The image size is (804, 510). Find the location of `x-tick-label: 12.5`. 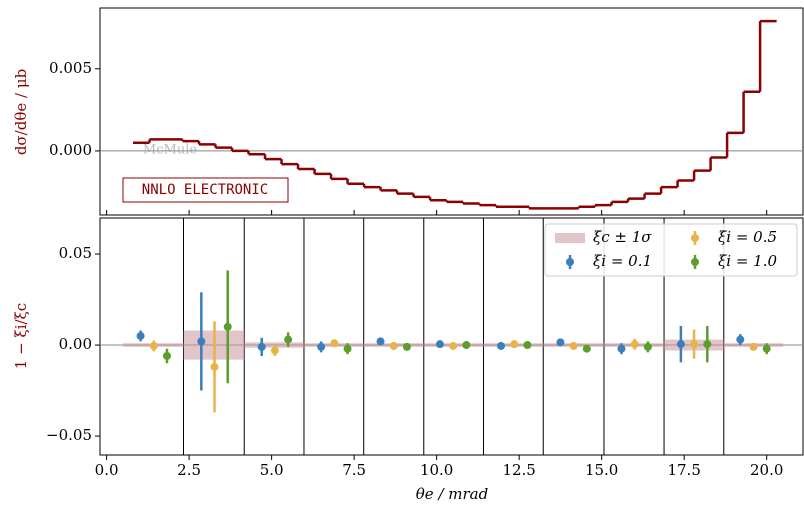

x-tick-label: 12.5 is located at coordinates (518, 470).